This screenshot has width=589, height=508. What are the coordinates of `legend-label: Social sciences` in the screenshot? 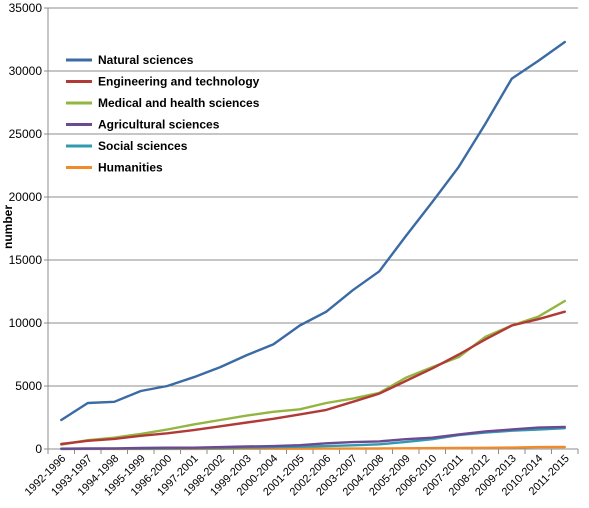 It's located at (143, 146).